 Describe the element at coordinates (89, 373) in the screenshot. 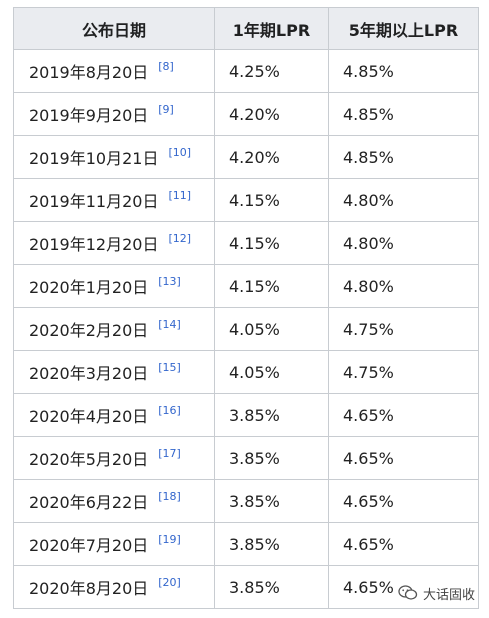

I see `date-text: 2020年3月20日` at that location.